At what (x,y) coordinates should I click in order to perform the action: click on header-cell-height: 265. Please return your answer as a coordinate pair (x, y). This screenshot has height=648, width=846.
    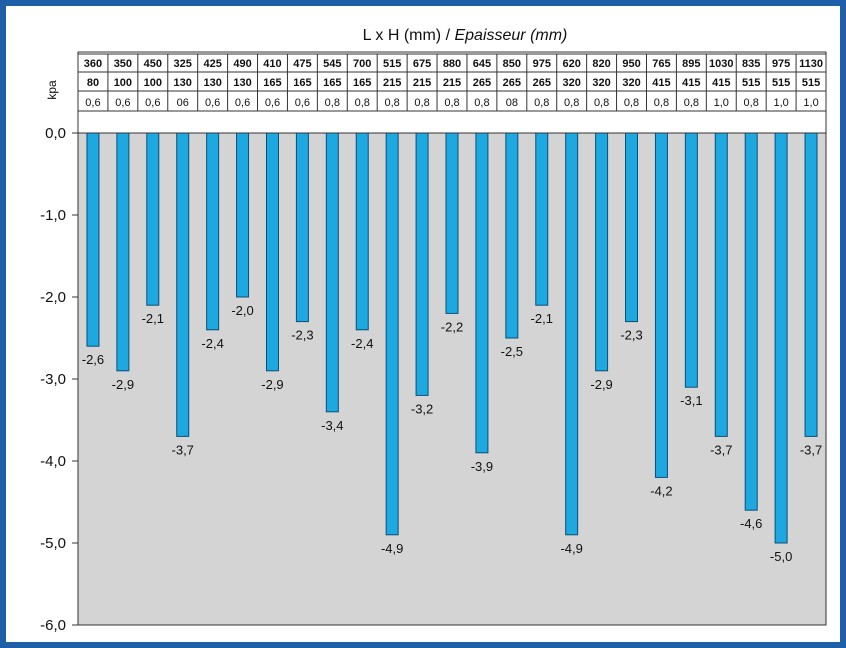
    Looking at the image, I should click on (482, 83).